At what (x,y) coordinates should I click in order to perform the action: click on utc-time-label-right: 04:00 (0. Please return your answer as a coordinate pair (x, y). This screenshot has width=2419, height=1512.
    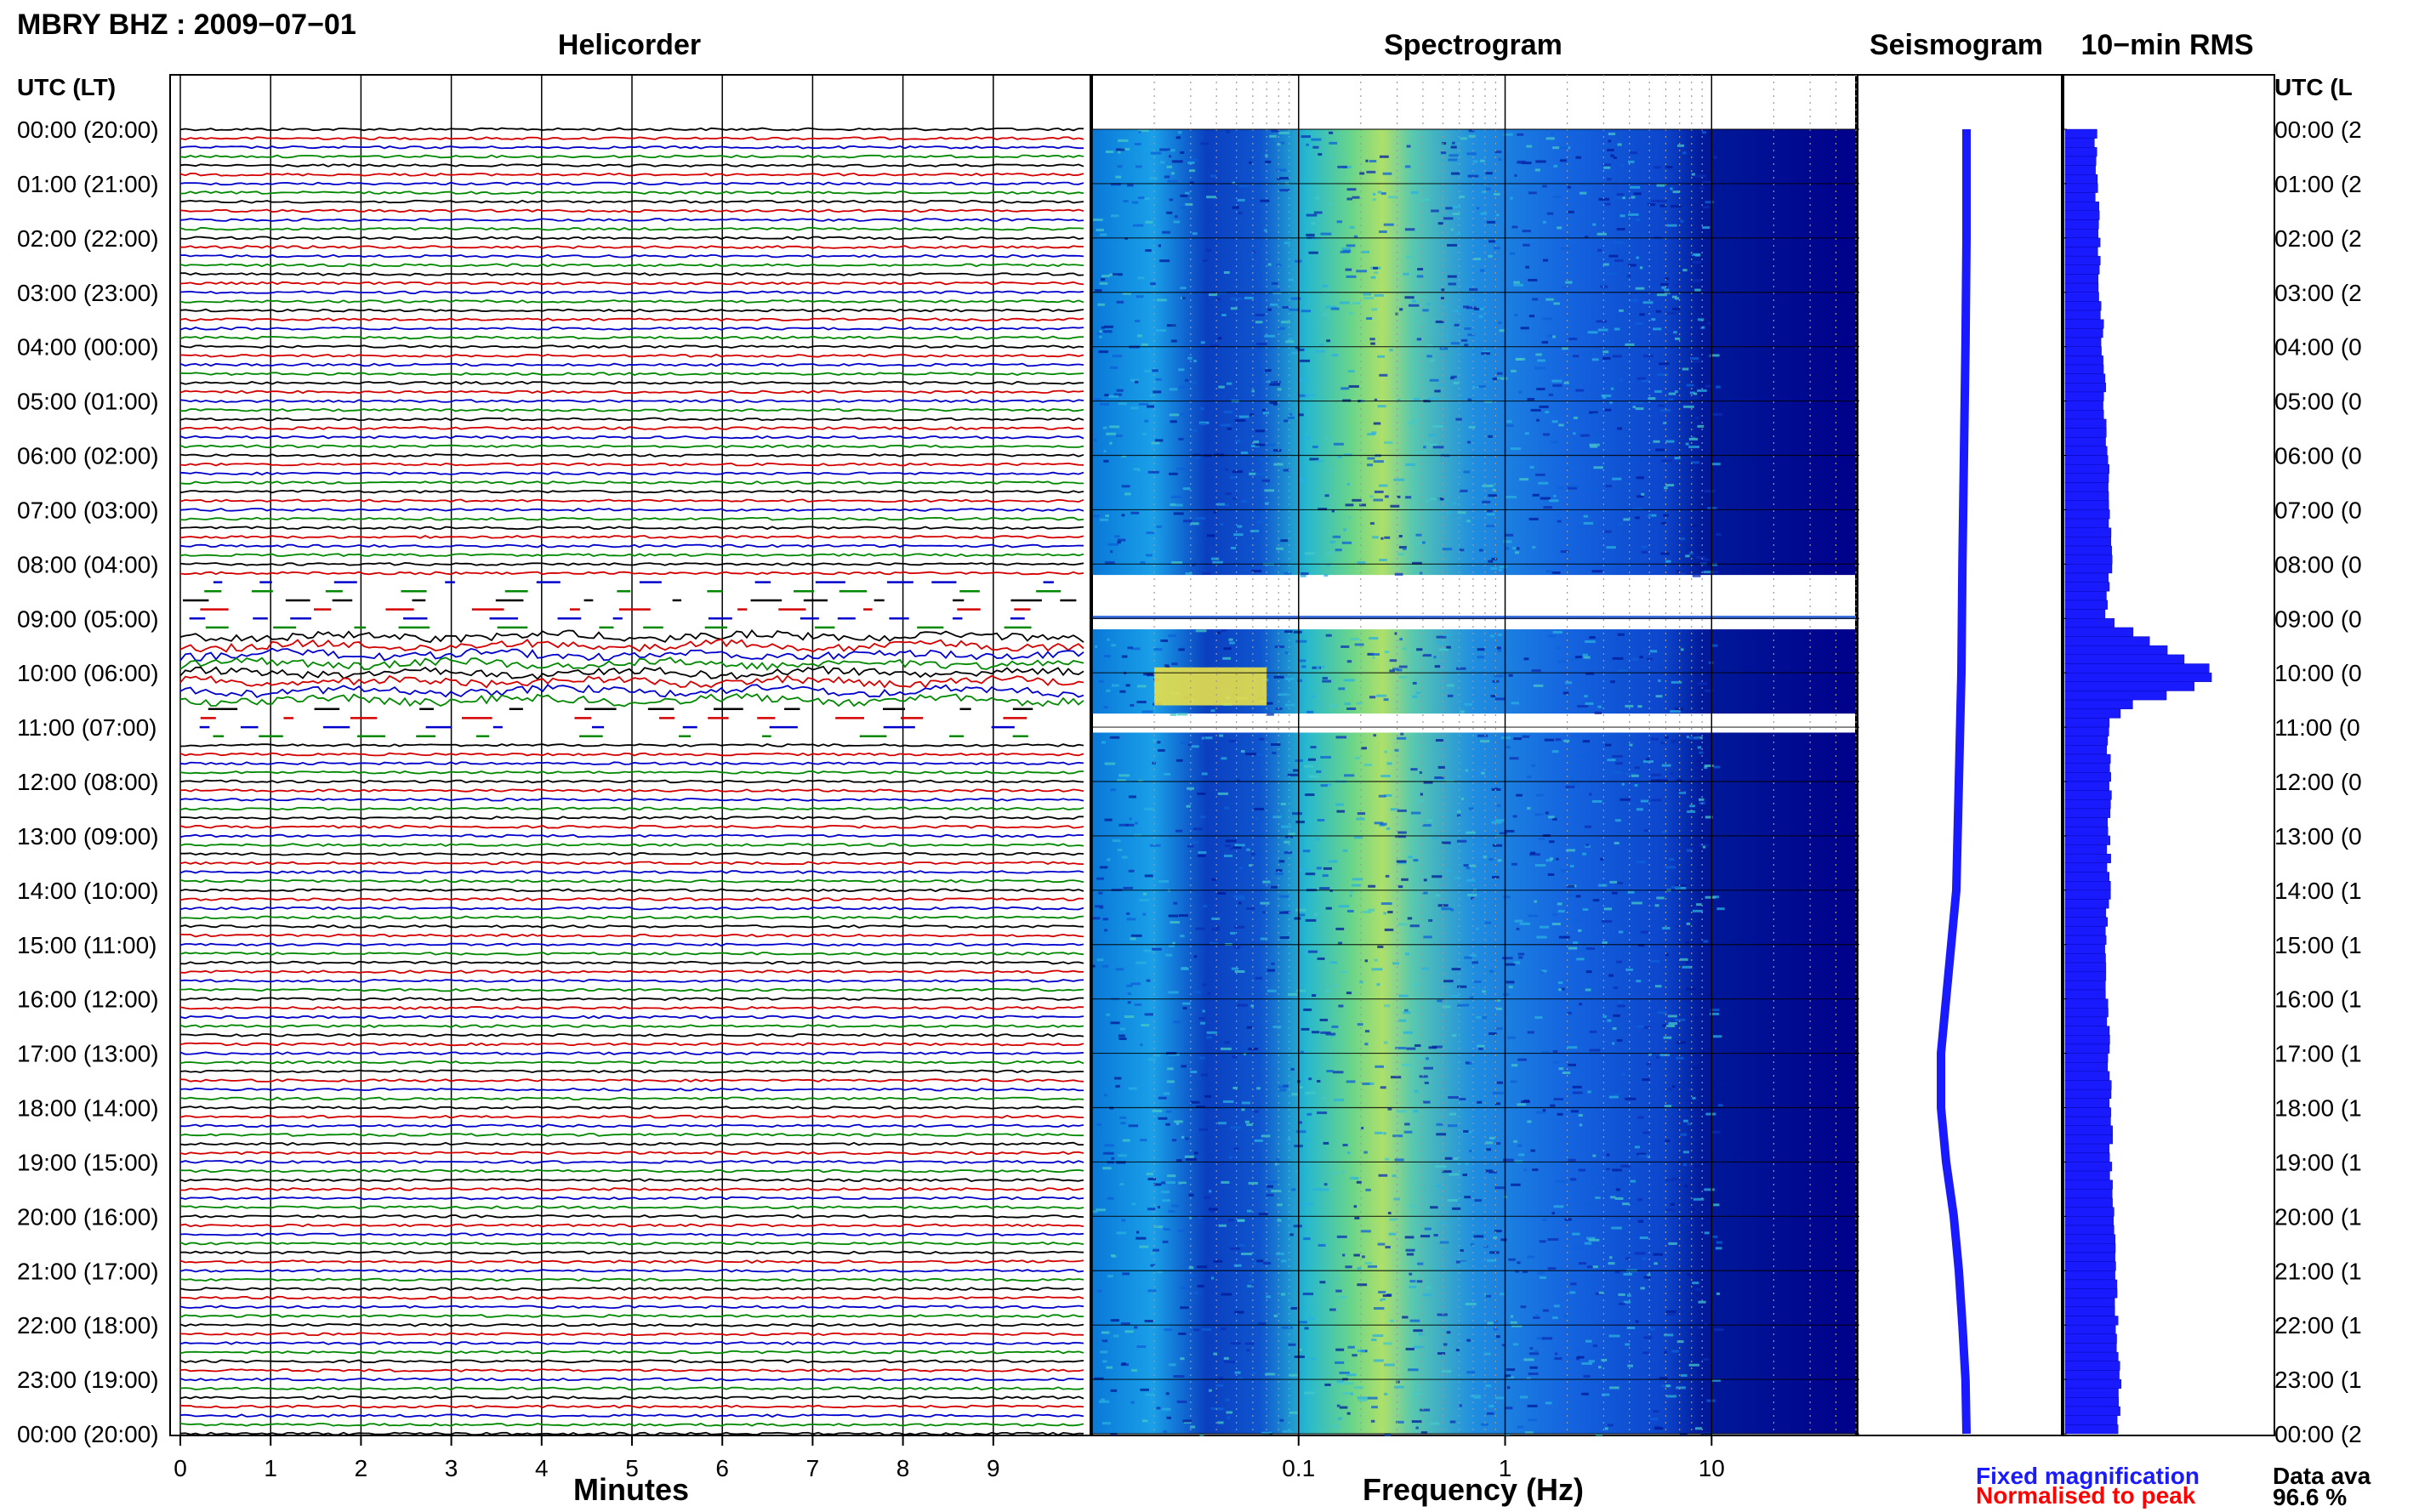
    Looking at the image, I should click on (2318, 347).